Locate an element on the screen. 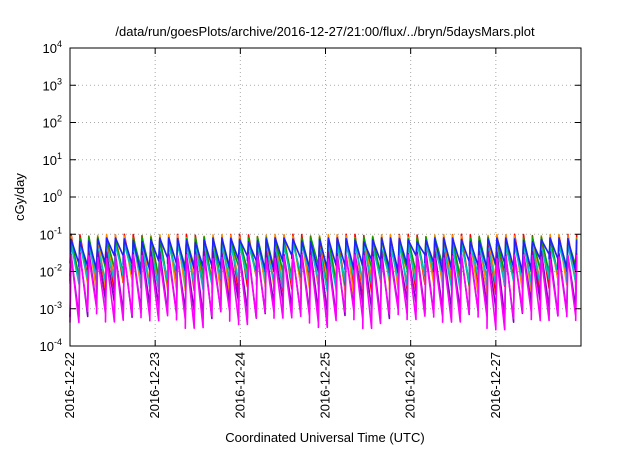 The image size is (640, 453). y-tick-label: 10⁰ is located at coordinates (52, 196).